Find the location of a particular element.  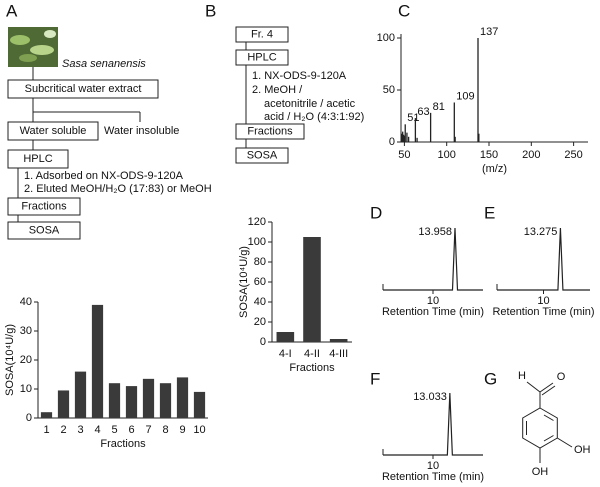

x-tick-label: 5 is located at coordinates (114, 430).